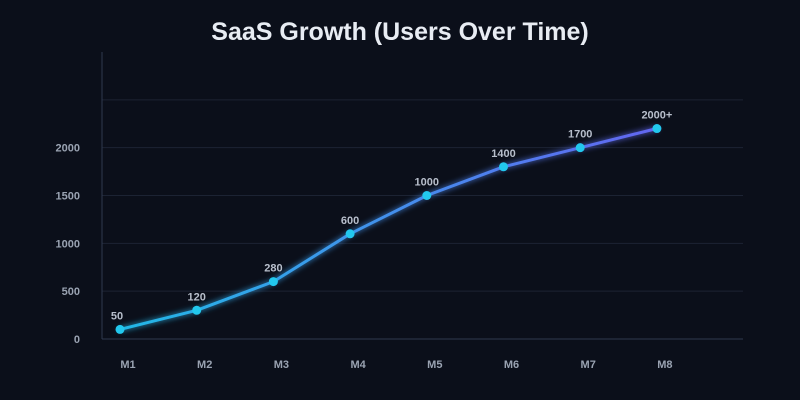 Image resolution: width=800 pixels, height=400 pixels. What do you see at coordinates (588, 365) in the screenshot?
I see `x-tick-label: M7` at bounding box center [588, 365].